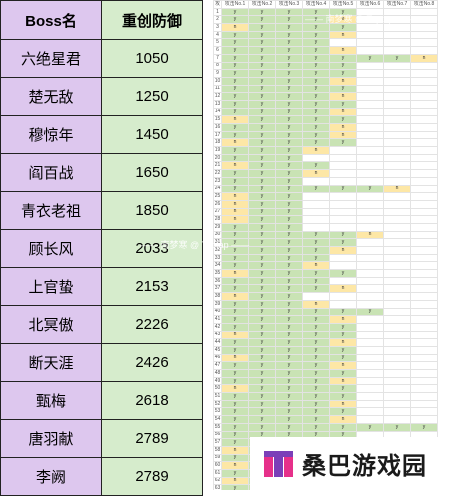 Image resolution: width=450 pixels, height=496 pixels. What do you see at coordinates (217, 89) in the screenshot?
I see `grid-row-number: 11` at bounding box center [217, 89].